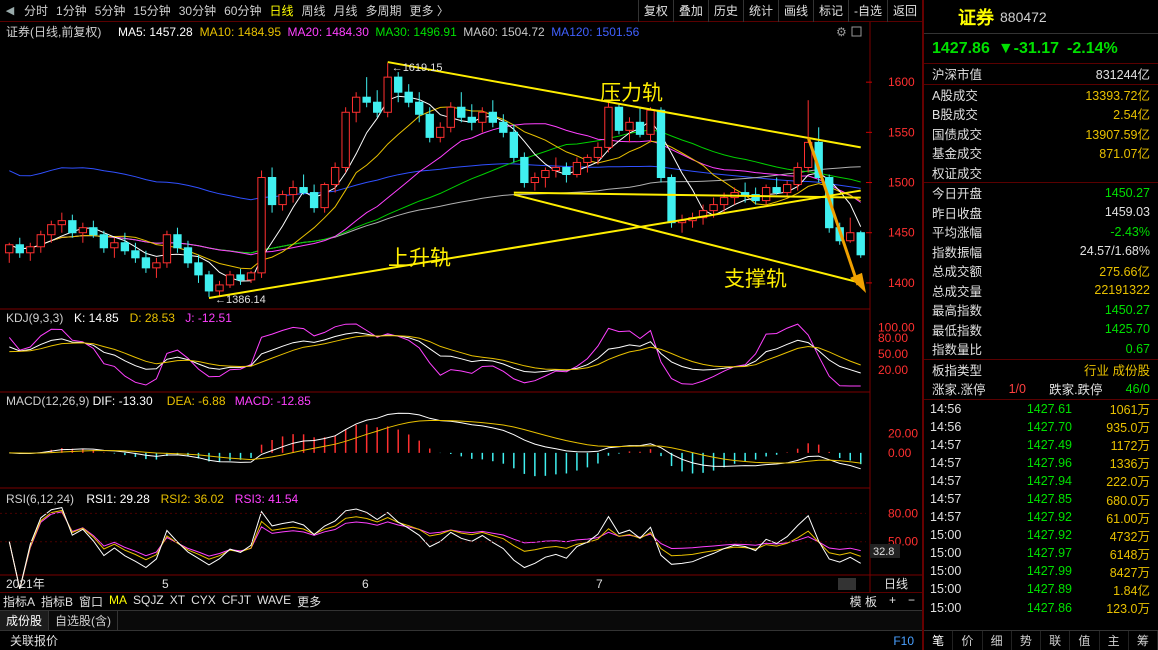 The height and width of the screenshot is (650, 1158). I want to click on indicator-button: XT, so click(177, 600).